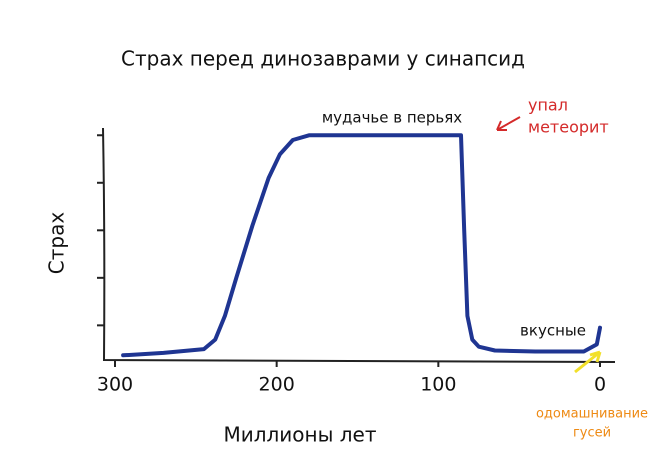 This screenshot has height=466, width=667. Describe the element at coordinates (299, 435) in the screenshot. I see `x-axis-label: Миллионы лет` at that location.